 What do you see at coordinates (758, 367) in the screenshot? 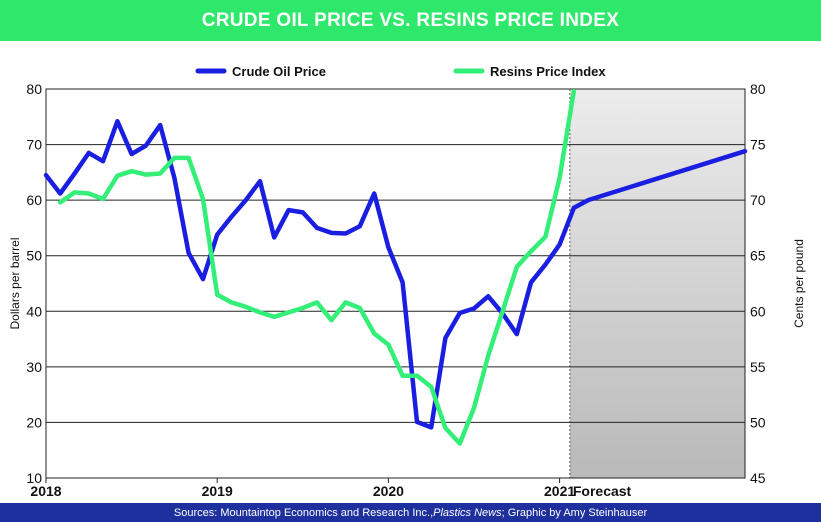
I see `y-right-tick-label: 55` at bounding box center [758, 367].